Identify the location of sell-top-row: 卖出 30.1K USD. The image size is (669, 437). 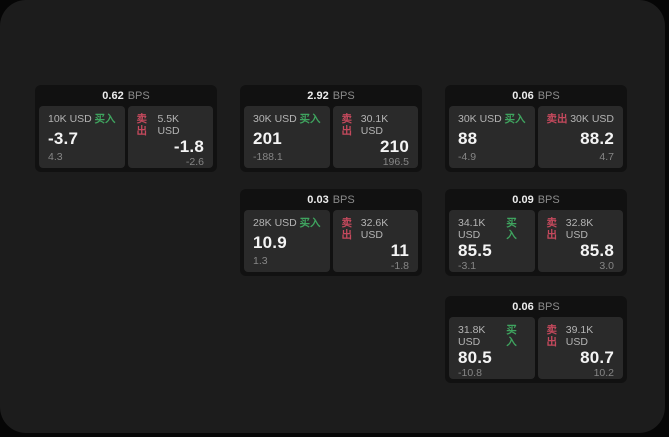
(376, 125).